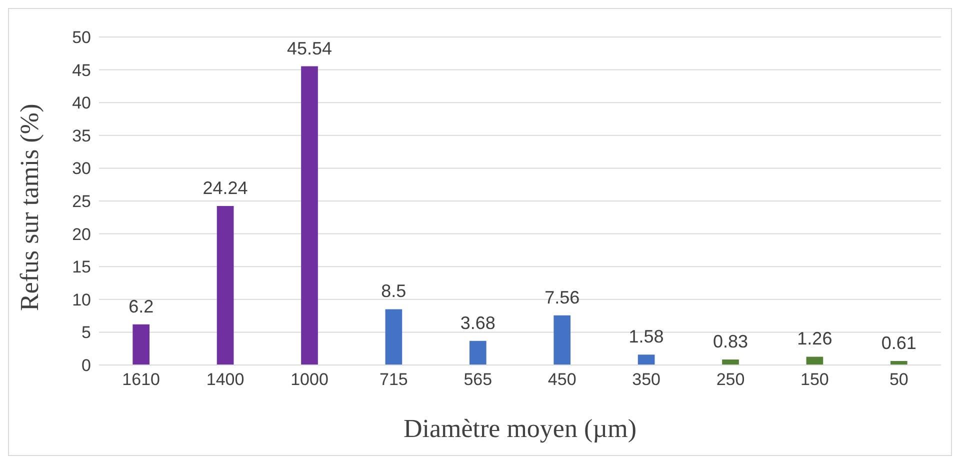 This screenshot has width=960, height=464. What do you see at coordinates (814, 380) in the screenshot?
I see `x-tick-label: 150` at bounding box center [814, 380].